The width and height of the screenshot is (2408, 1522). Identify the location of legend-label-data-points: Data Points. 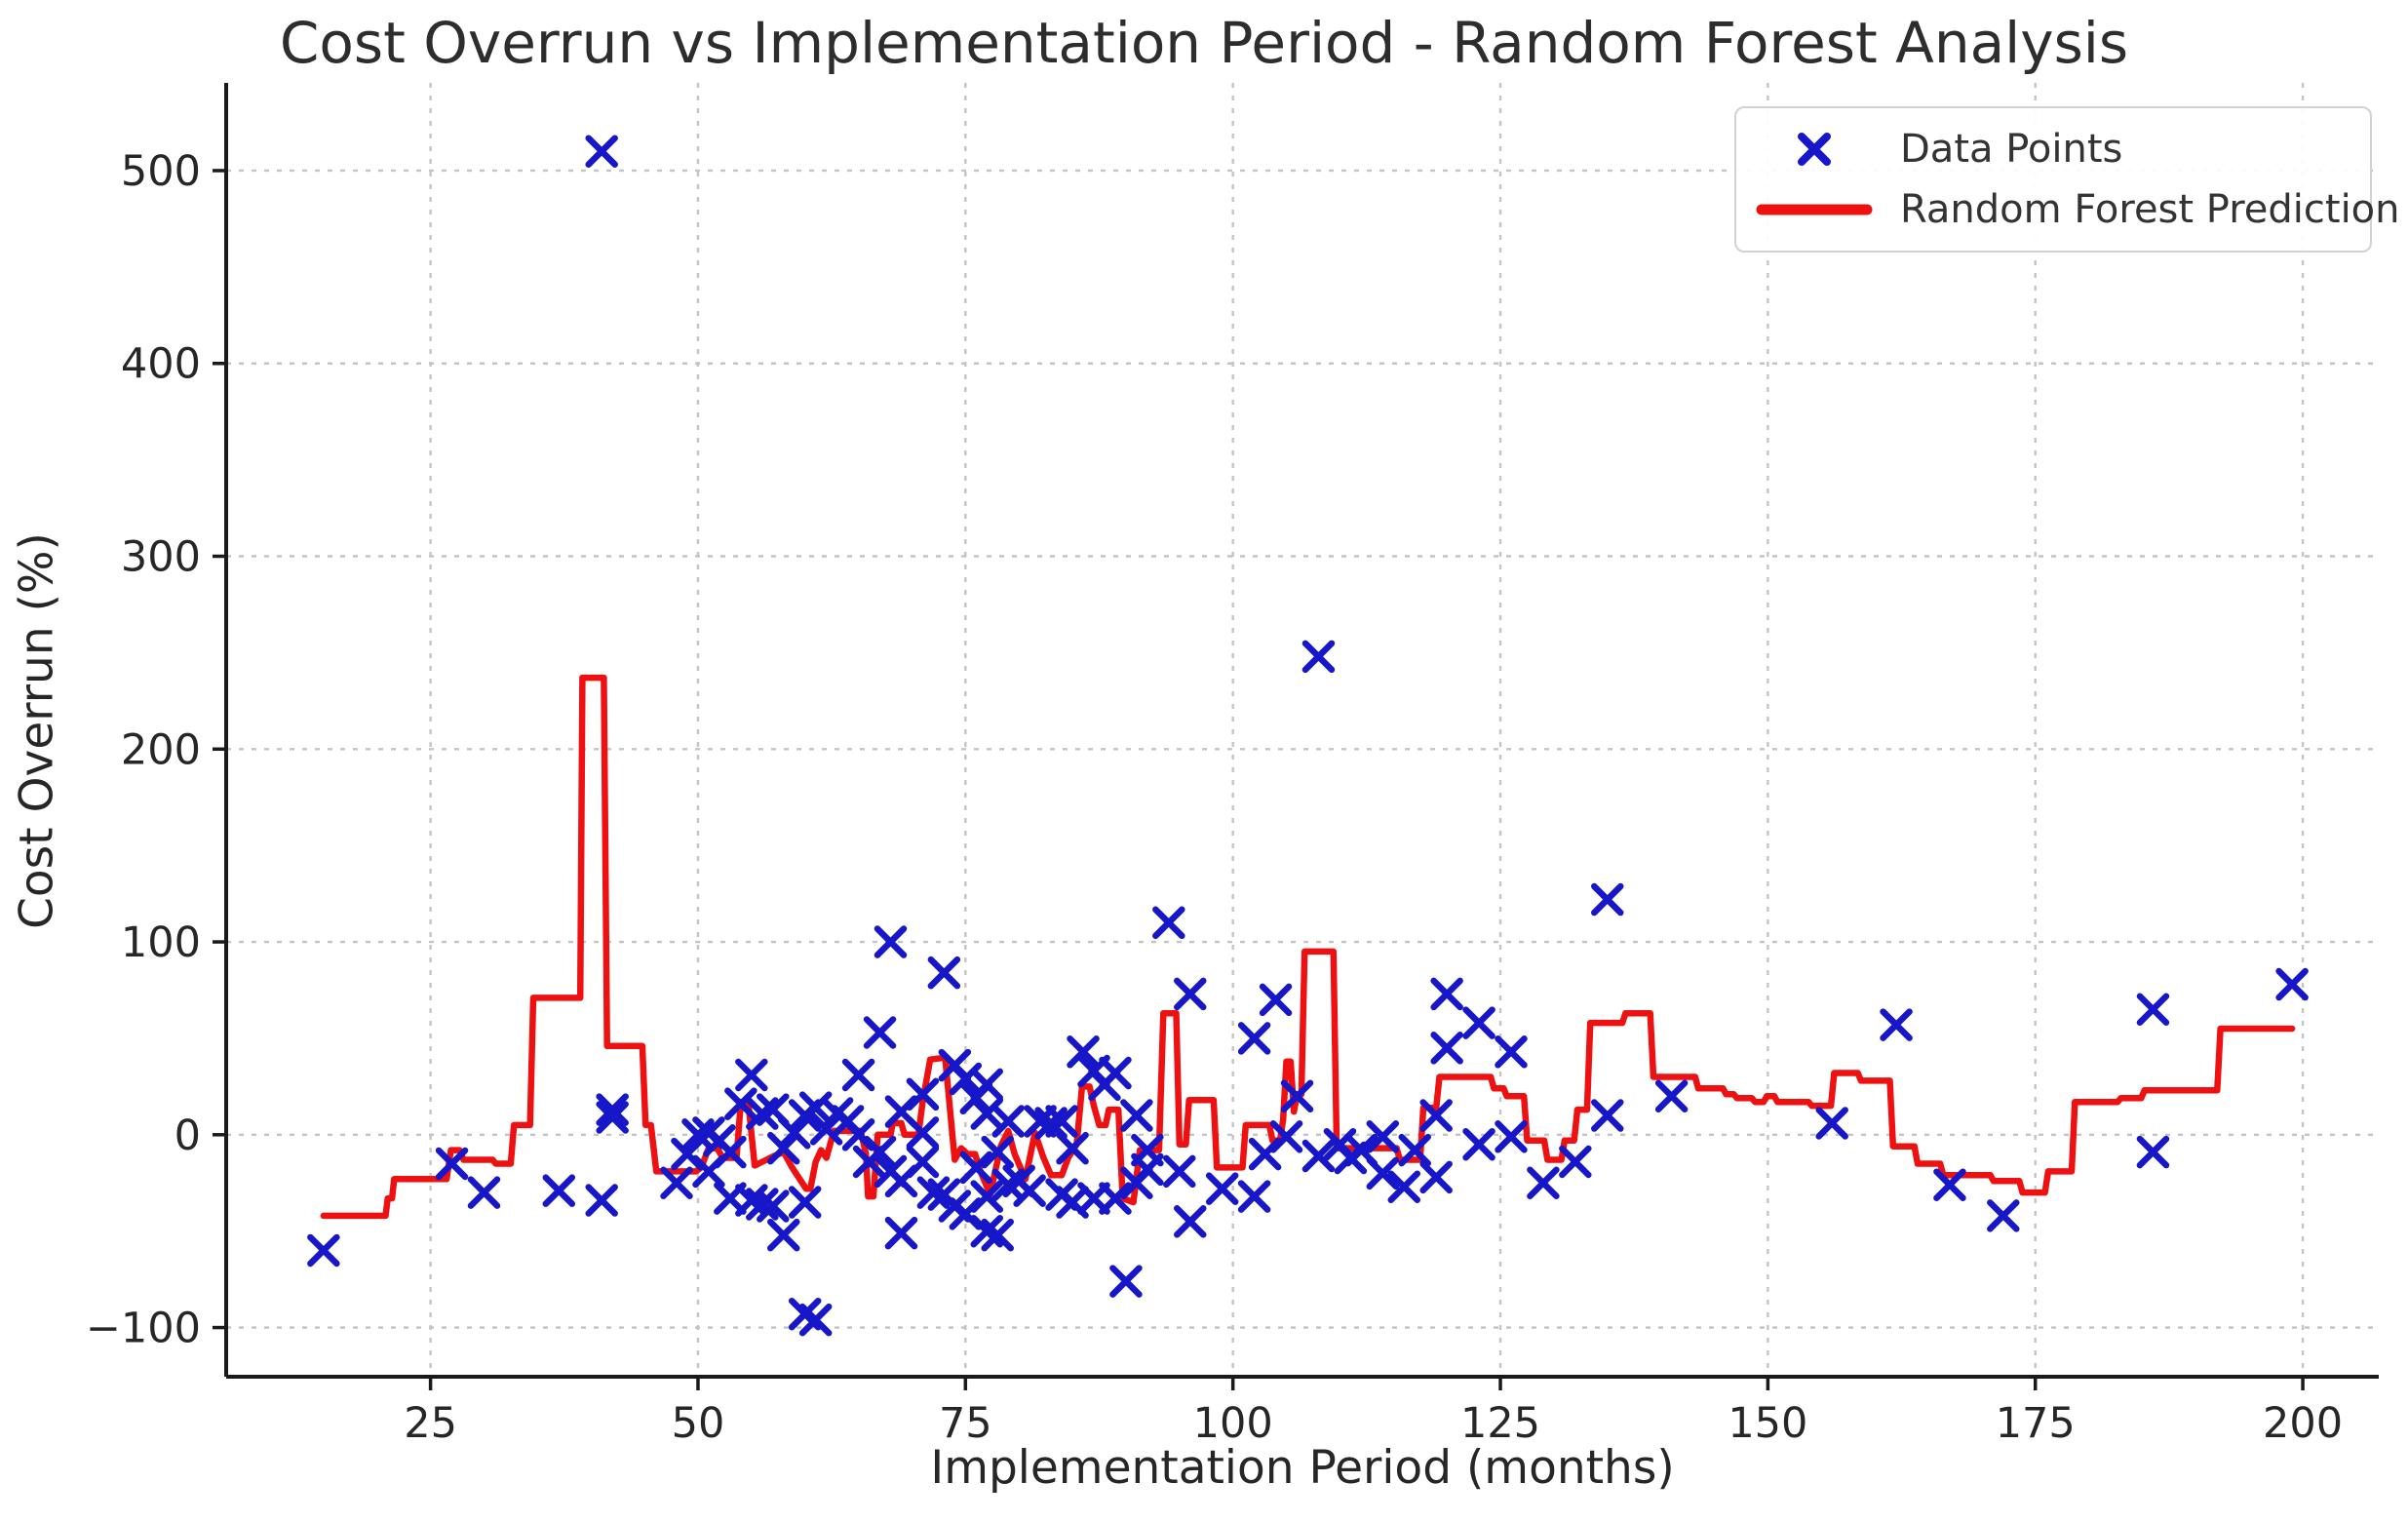
(2011, 149).